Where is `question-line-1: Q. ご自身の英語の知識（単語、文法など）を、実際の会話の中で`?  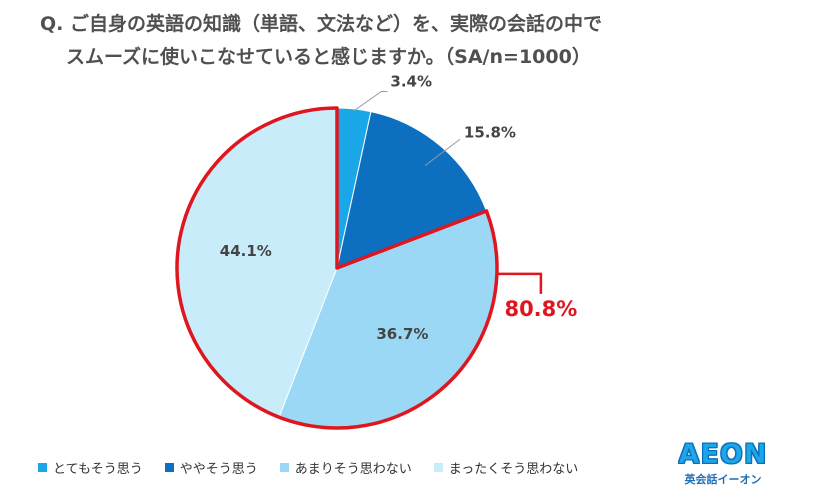 question-line-1: Q. ご自身の英語の知識（単語、文法など）を、実際の会話の中で is located at coordinates (321, 24).